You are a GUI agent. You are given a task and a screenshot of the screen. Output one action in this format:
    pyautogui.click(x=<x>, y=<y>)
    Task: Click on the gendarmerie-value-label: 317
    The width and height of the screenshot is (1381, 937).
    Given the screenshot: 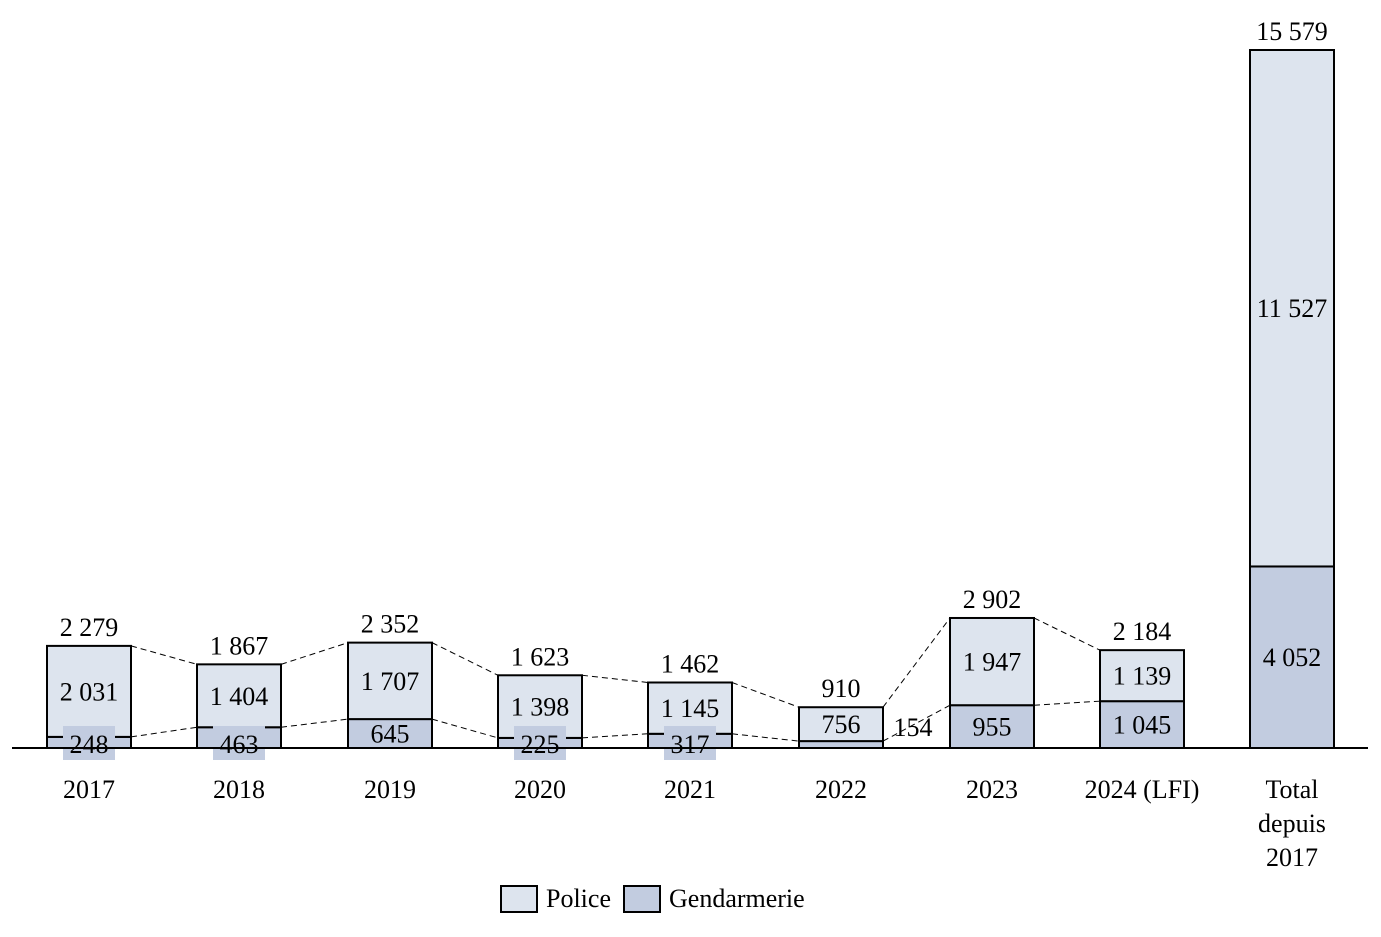 What is the action you would take?
    pyautogui.click(x=690, y=744)
    